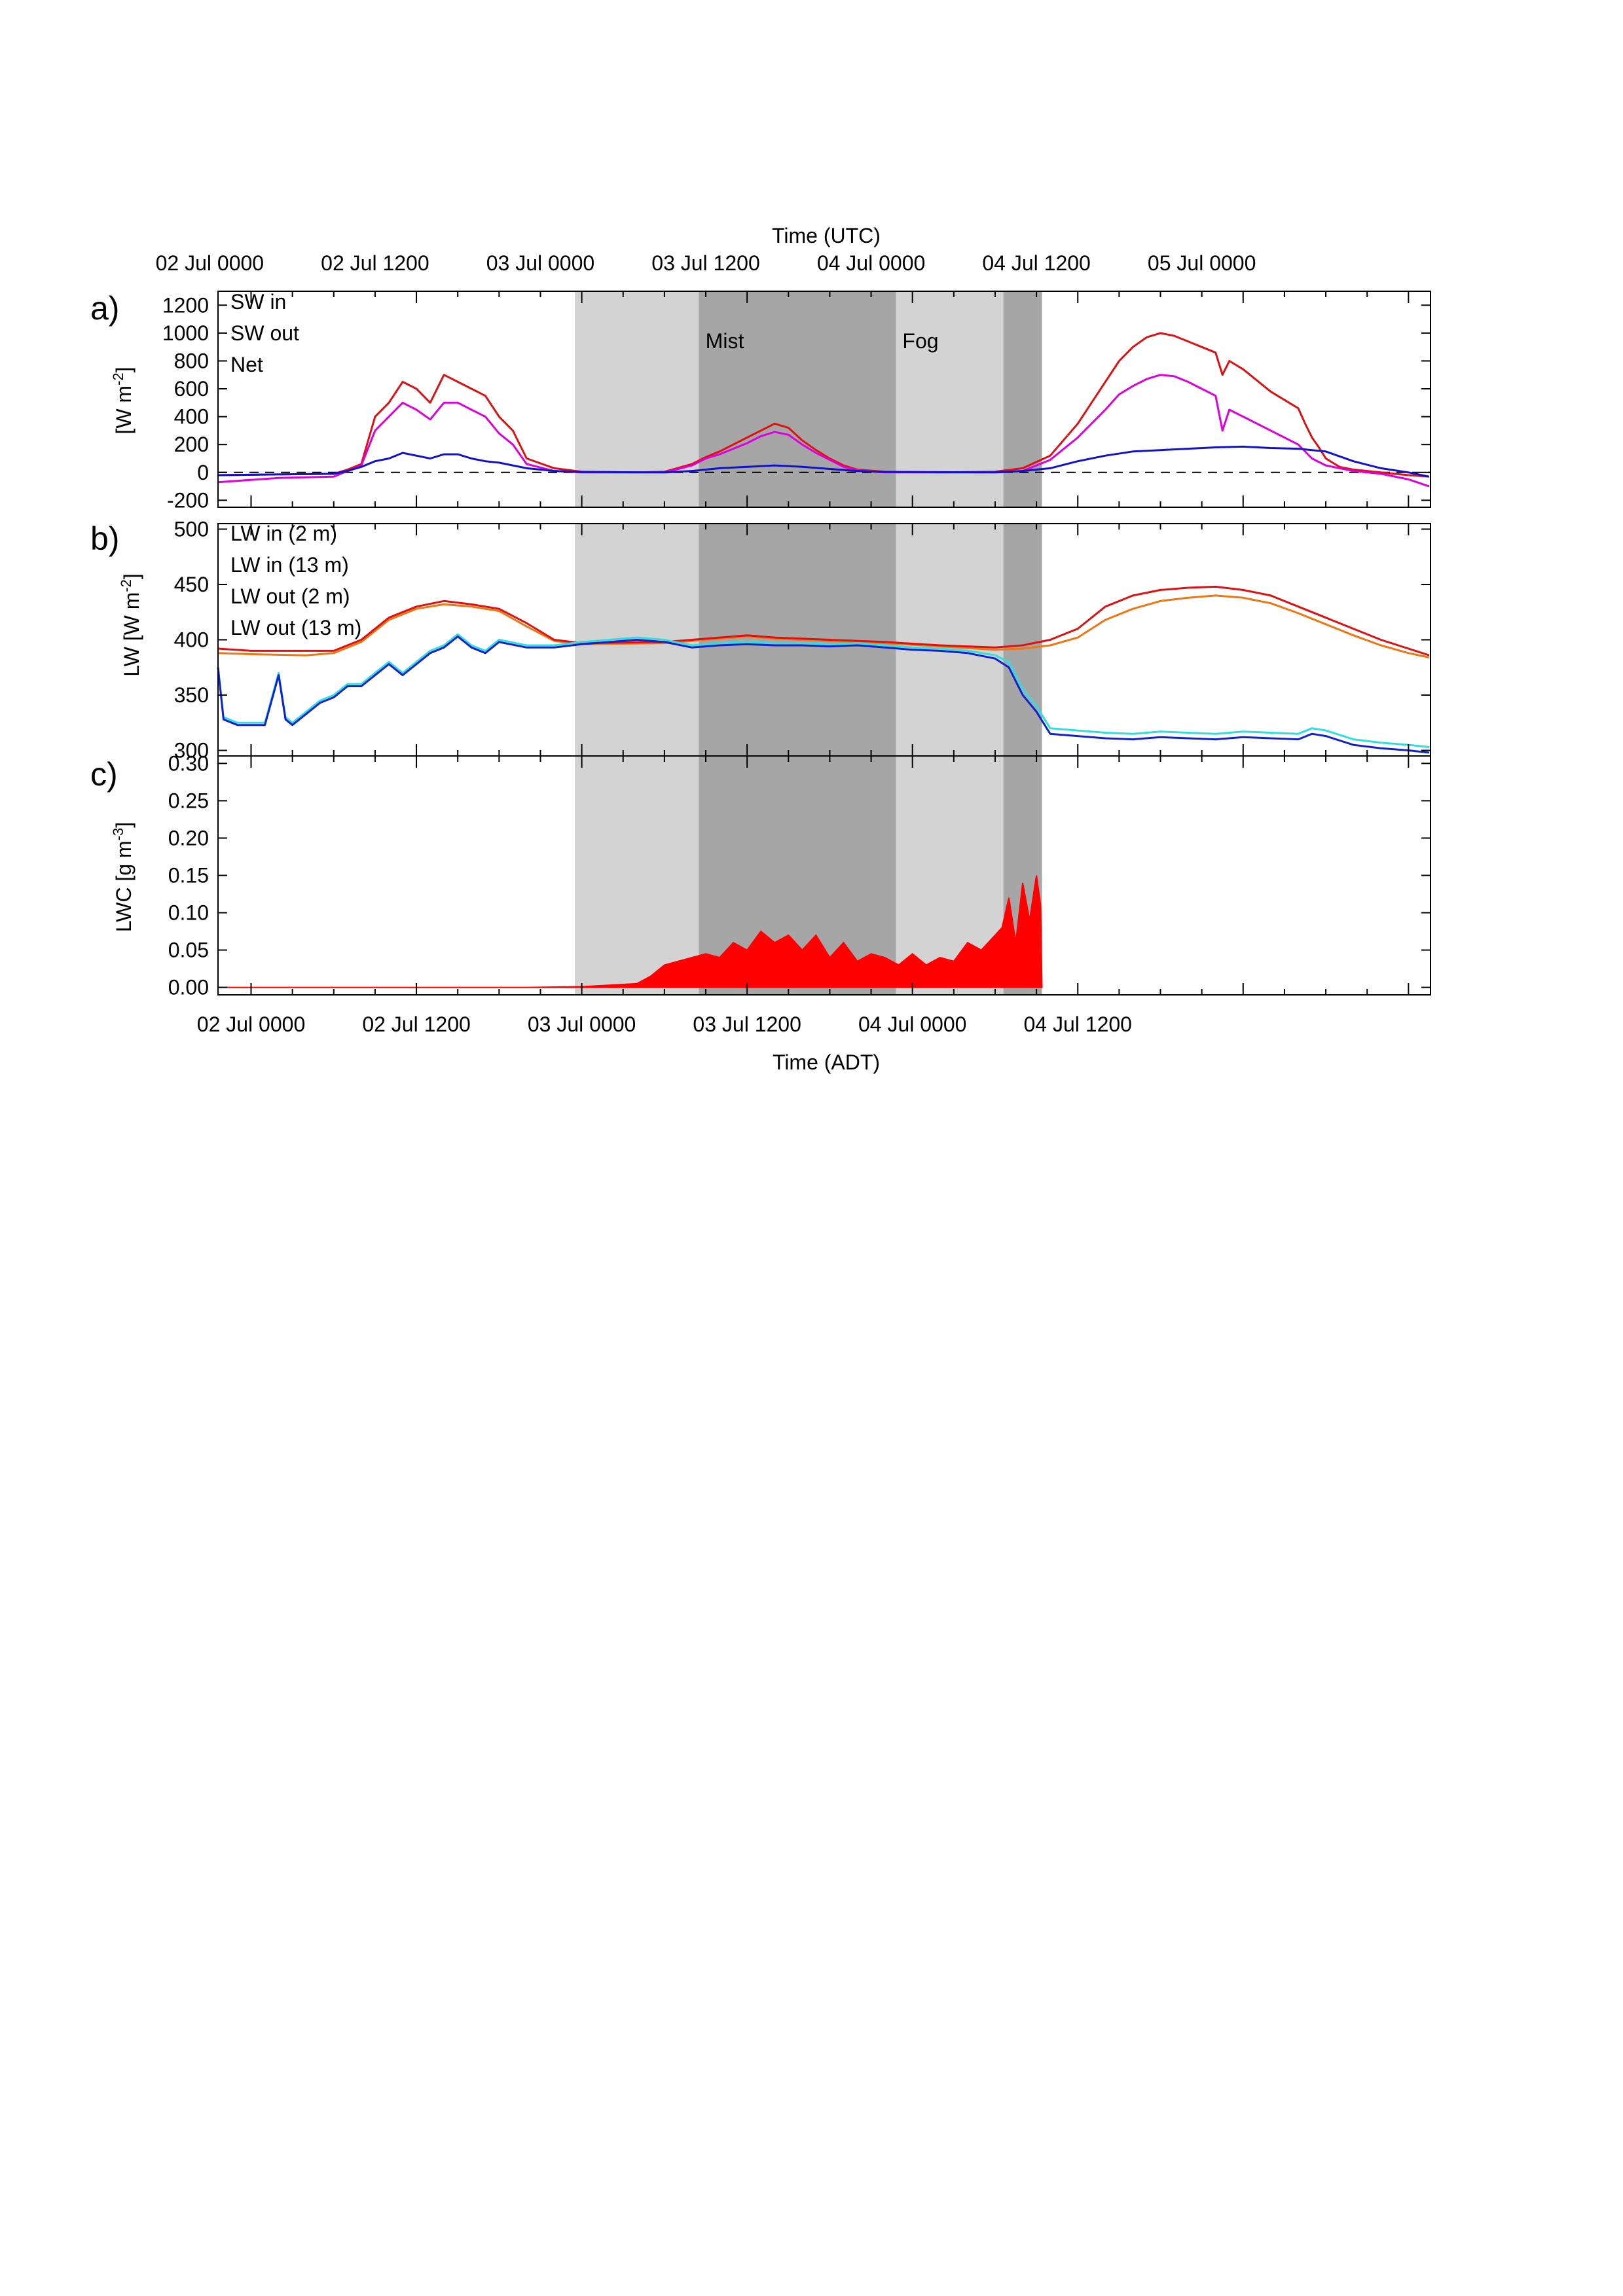 The image size is (1623, 2296). What do you see at coordinates (416, 1024) in the screenshot?
I see `bottom-tick-label: 02 Jul 1200` at bounding box center [416, 1024].